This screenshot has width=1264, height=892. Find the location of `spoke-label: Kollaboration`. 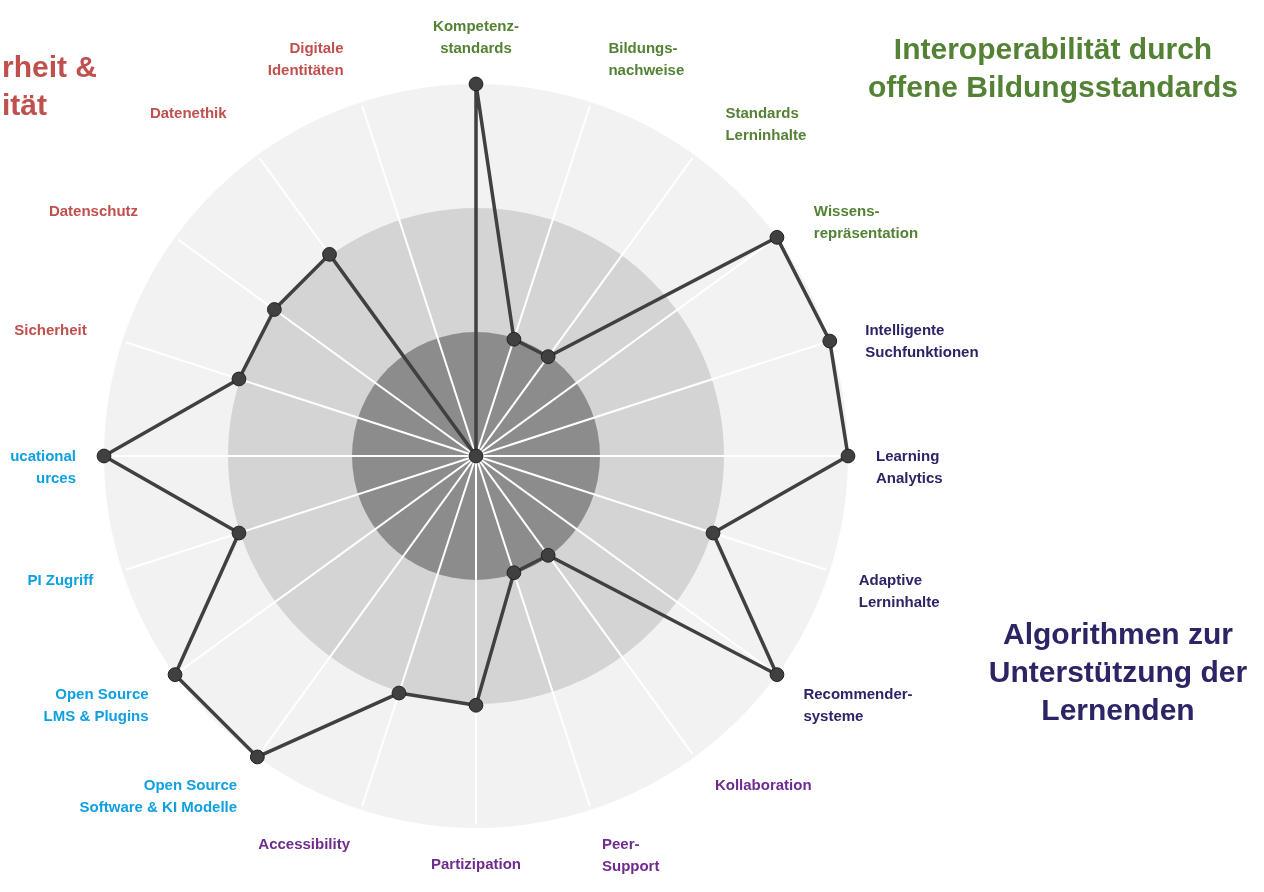

spoke-label: Kollaboration is located at coordinates (763, 784).